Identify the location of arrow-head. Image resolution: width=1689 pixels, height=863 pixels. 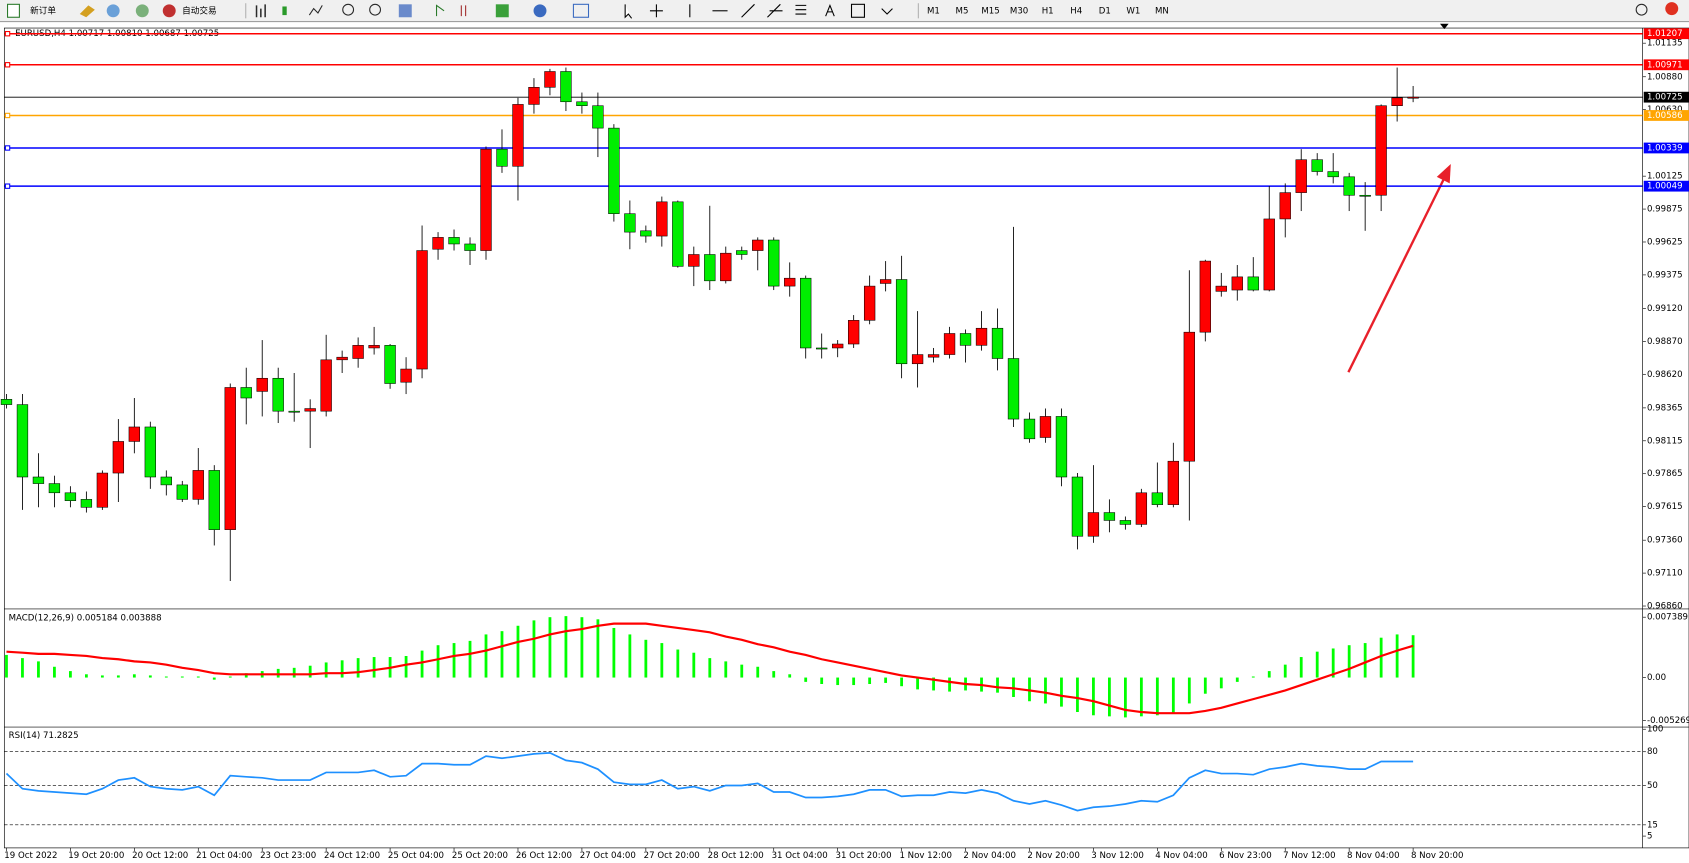
(1443, 173).